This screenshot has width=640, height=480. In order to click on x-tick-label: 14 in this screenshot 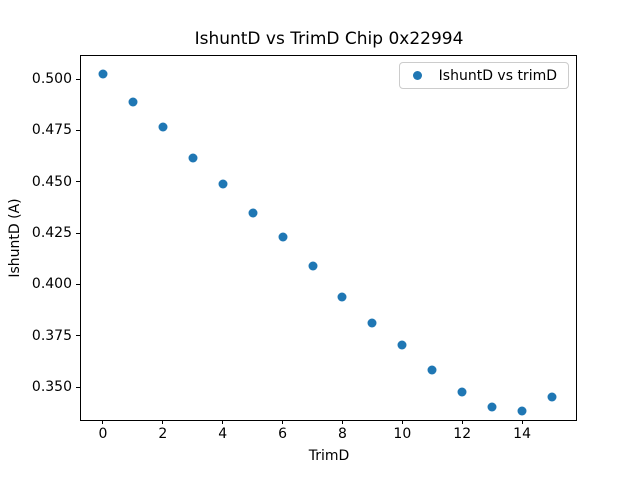, I will do `click(522, 434)`.